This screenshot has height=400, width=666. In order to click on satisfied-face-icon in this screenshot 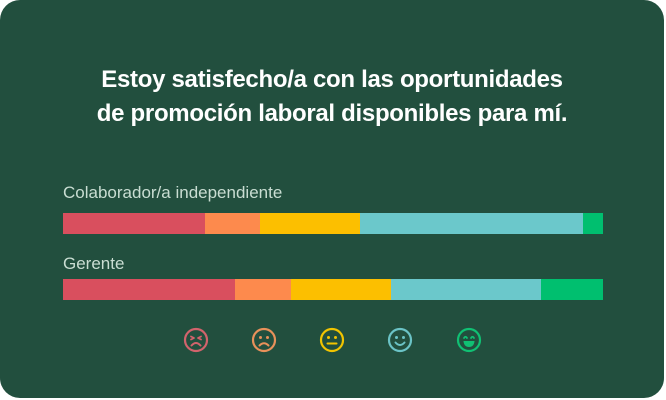, I will do `click(400, 340)`.